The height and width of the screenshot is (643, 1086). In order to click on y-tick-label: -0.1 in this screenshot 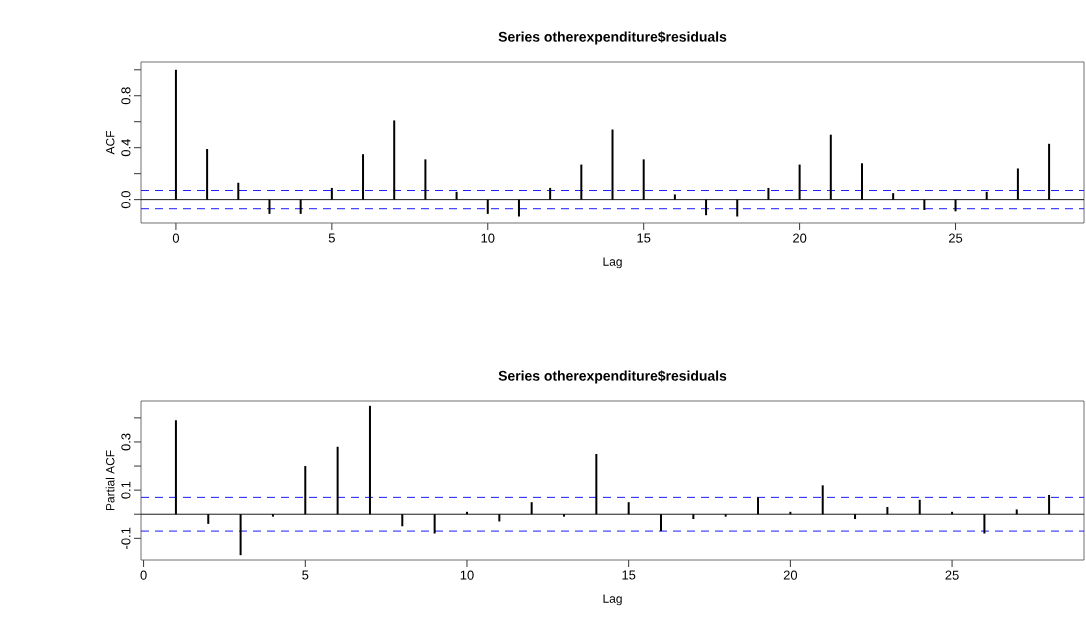, I will do `click(126, 538)`.